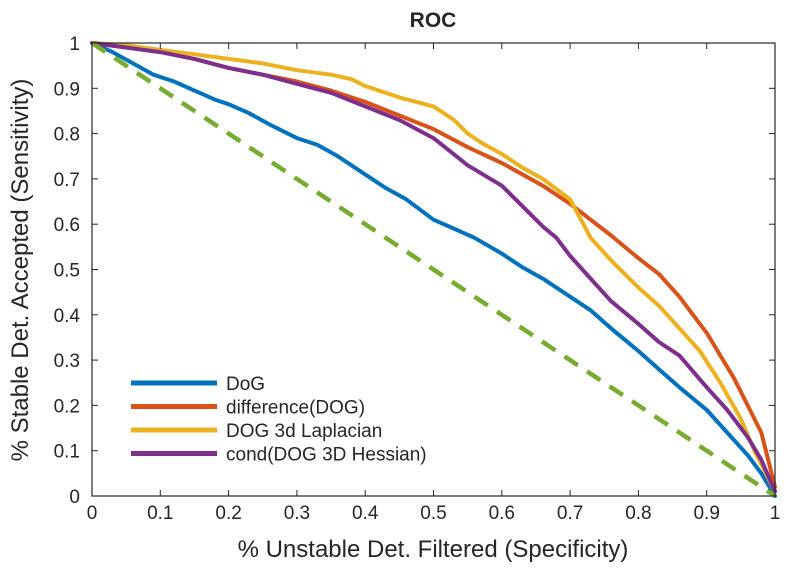 This screenshot has width=789, height=569. I want to click on y-tick-label: 1, so click(74, 44).